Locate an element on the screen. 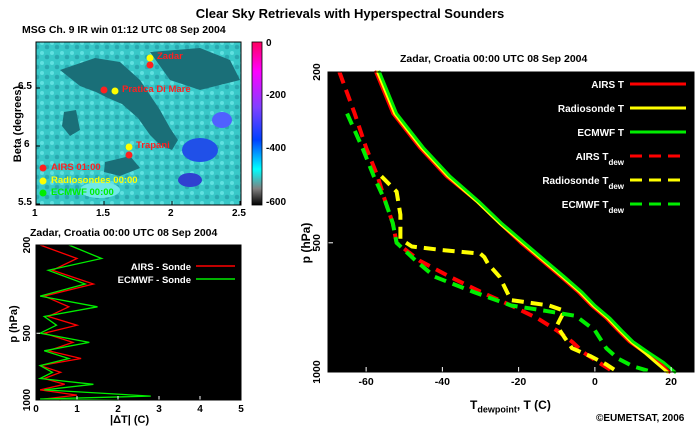 This screenshot has height=430, width=700. station-label-trapani: Trapani is located at coordinates (153, 145).